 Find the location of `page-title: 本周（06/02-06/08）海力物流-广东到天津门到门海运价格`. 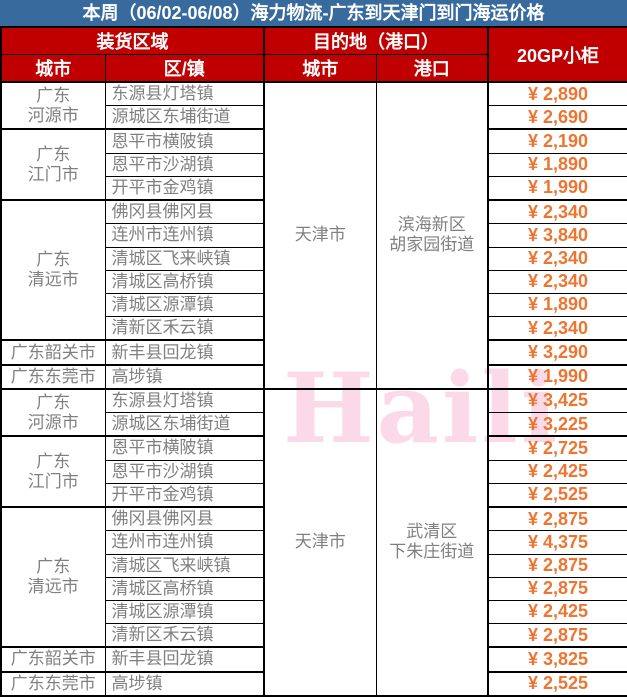

page-title: 本周（06/02-06/08）海力物流-广东到天津门到门海运价格 is located at coordinates (313, 13).